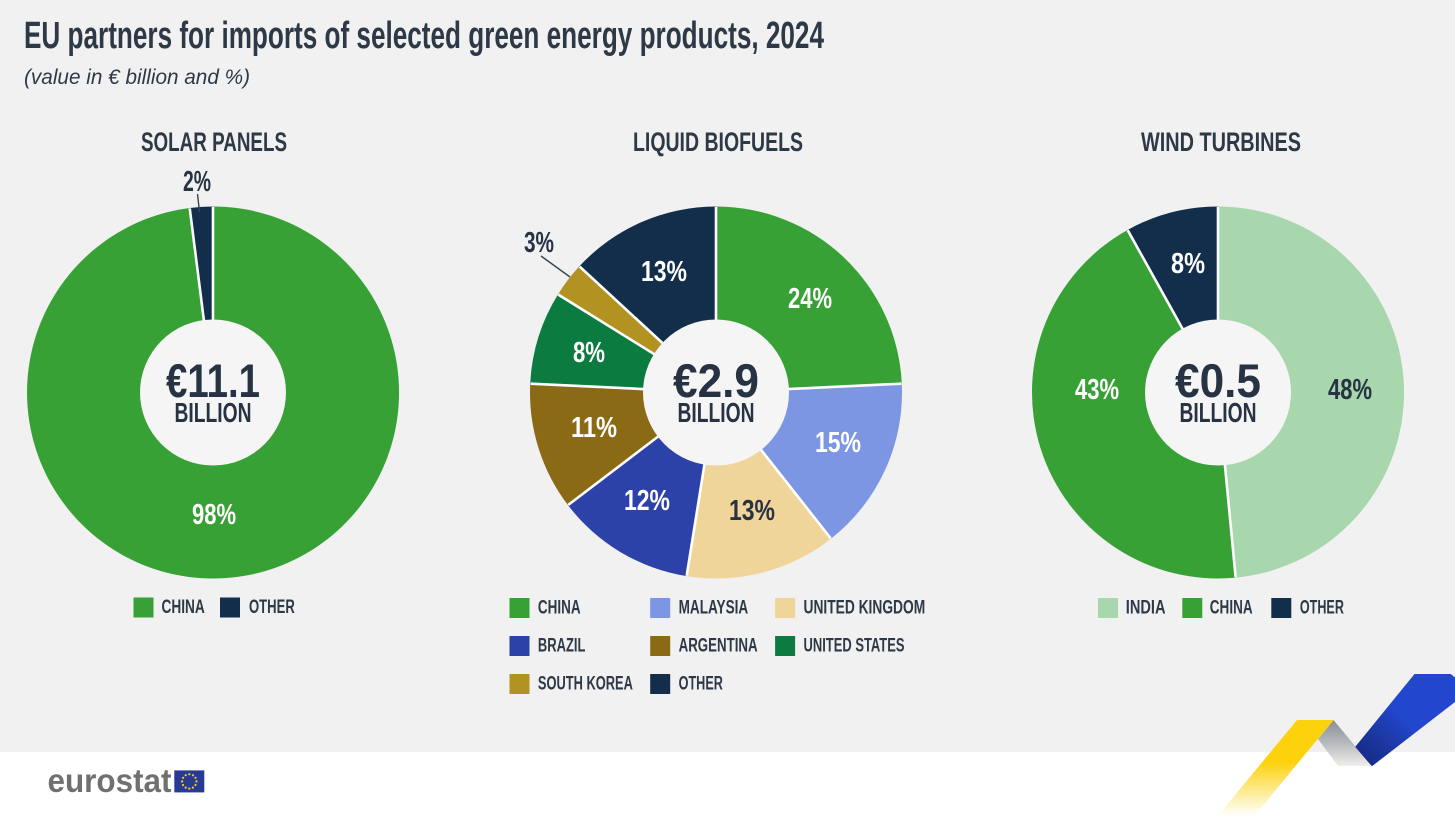  I want to click on svg-text: (value in € billion and %), so click(137, 77).